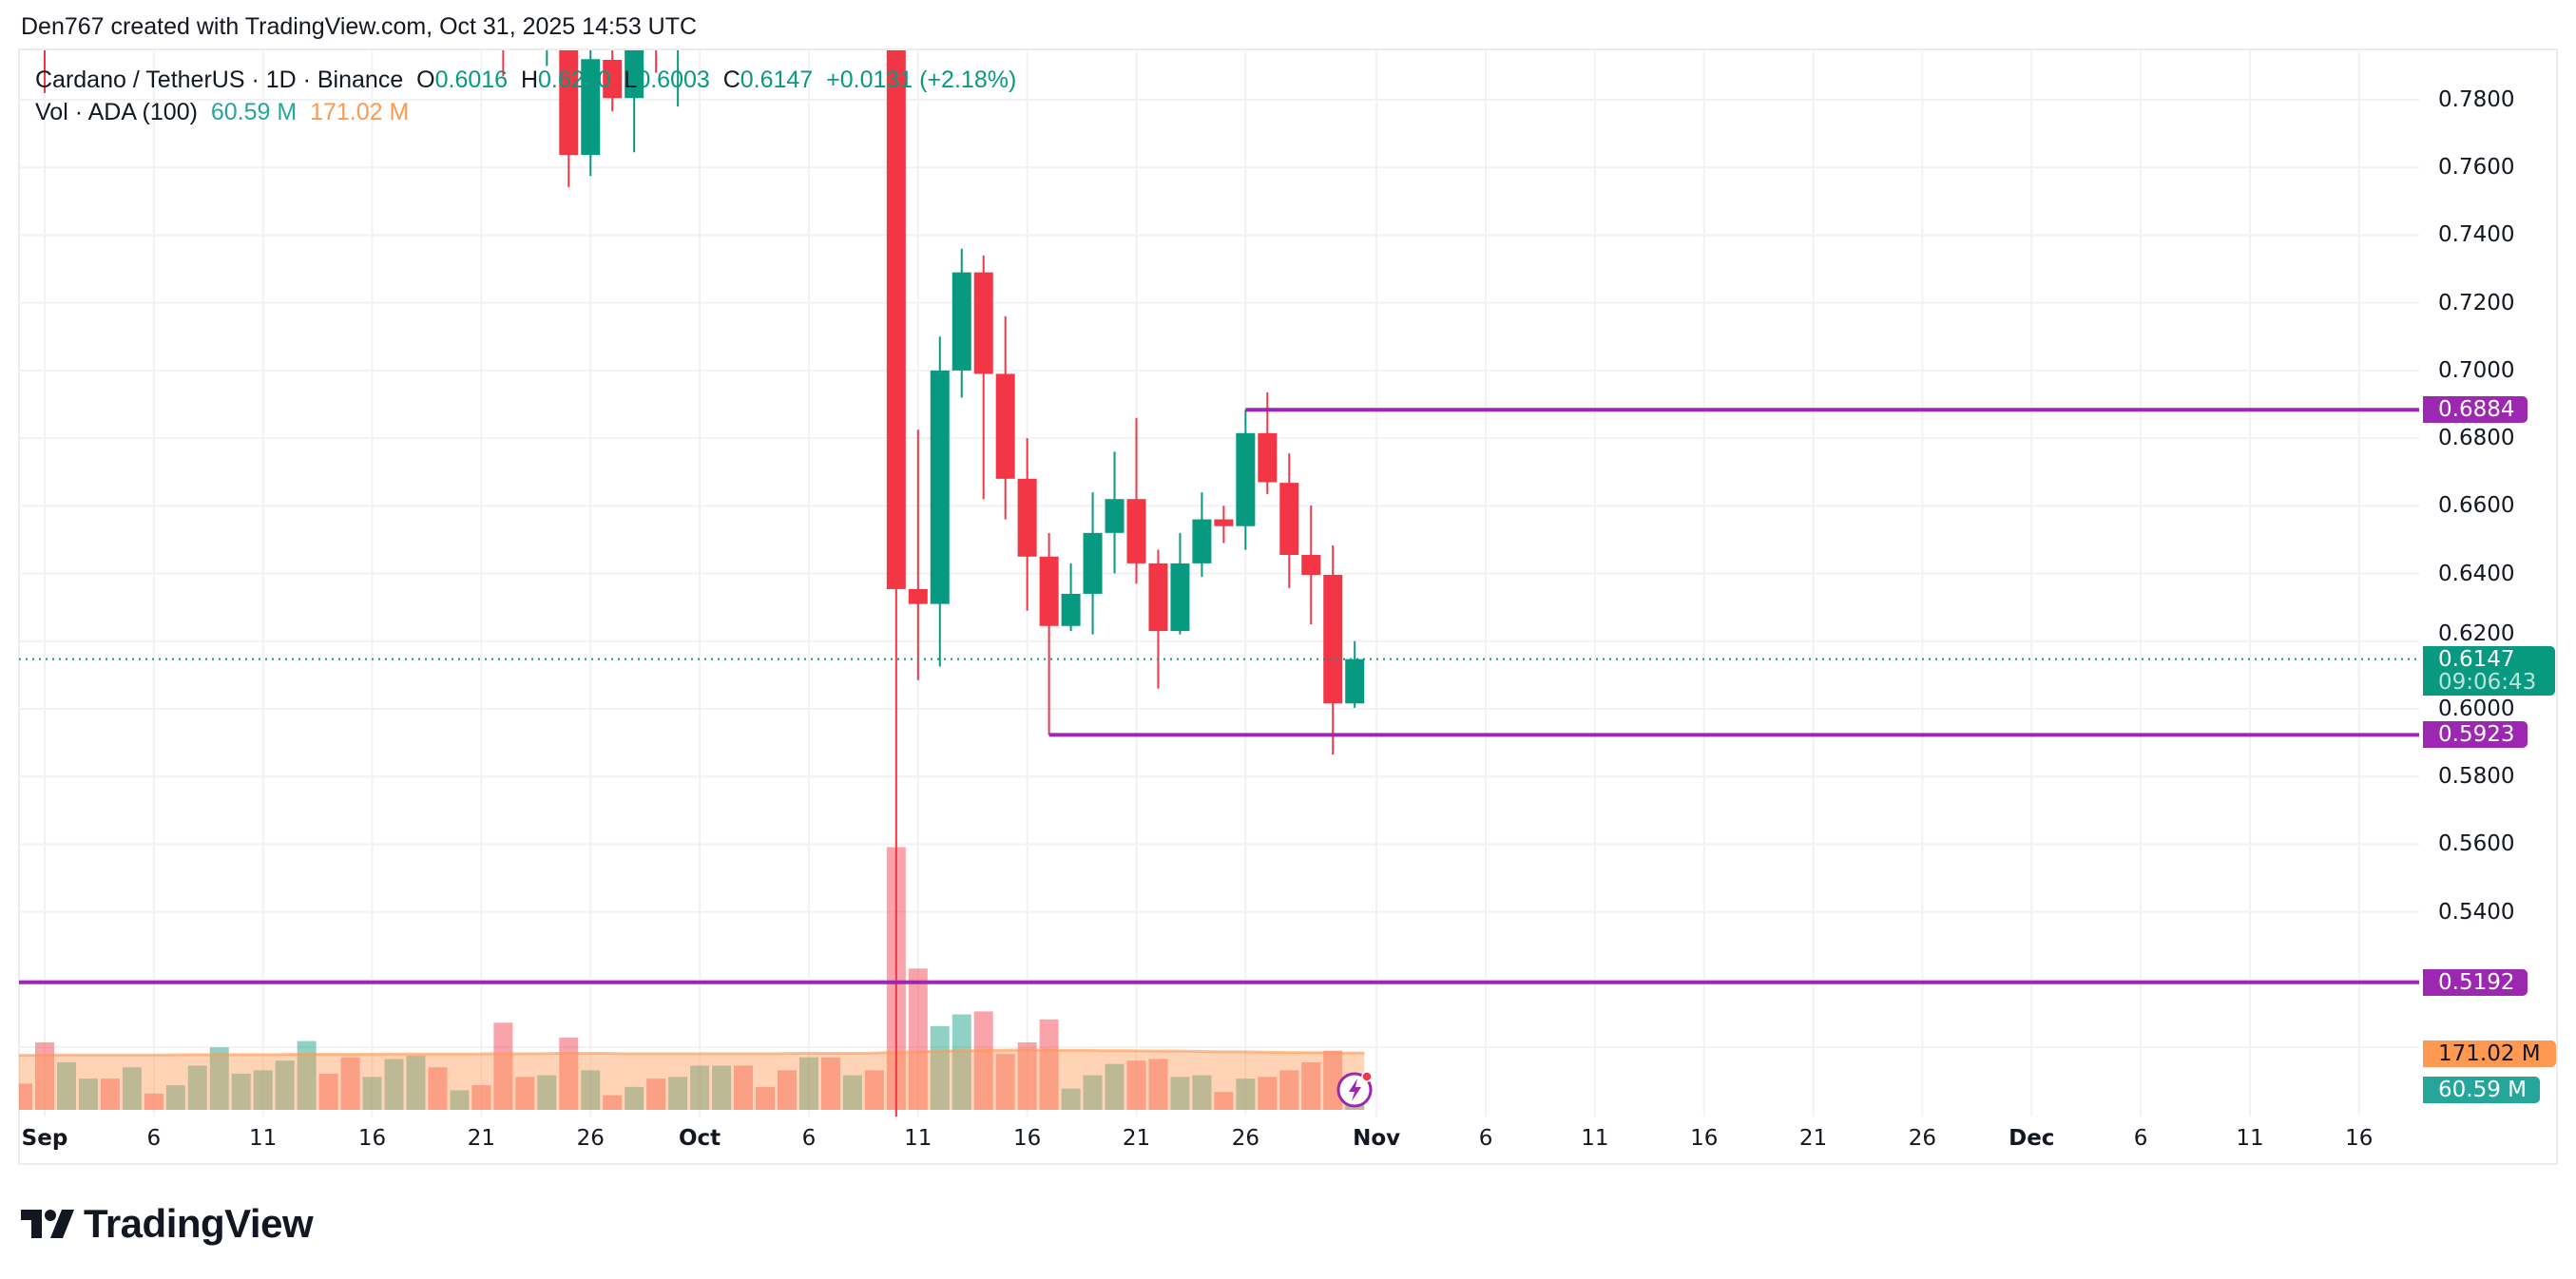 The height and width of the screenshot is (1279, 2576). What do you see at coordinates (2476, 302) in the screenshot?
I see `price-tick-label: 0.7200` at bounding box center [2476, 302].